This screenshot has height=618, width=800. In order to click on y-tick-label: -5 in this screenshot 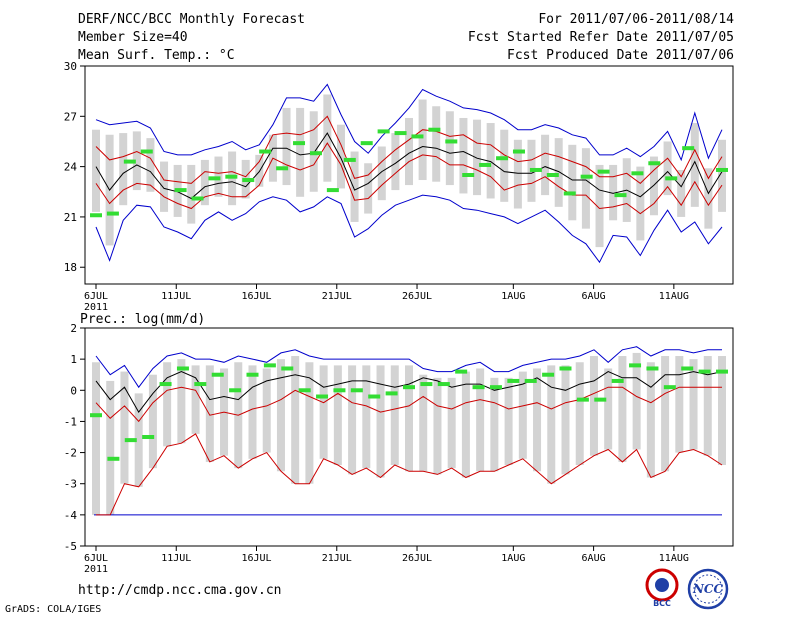, I will do `click(70, 546)`.